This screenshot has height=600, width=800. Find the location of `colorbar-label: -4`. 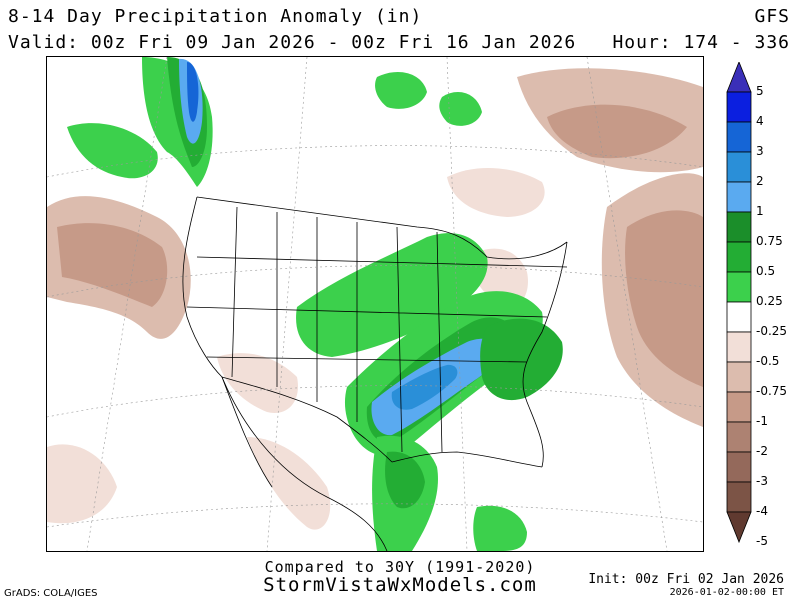

colorbar-label: -4 is located at coordinates (762, 511).